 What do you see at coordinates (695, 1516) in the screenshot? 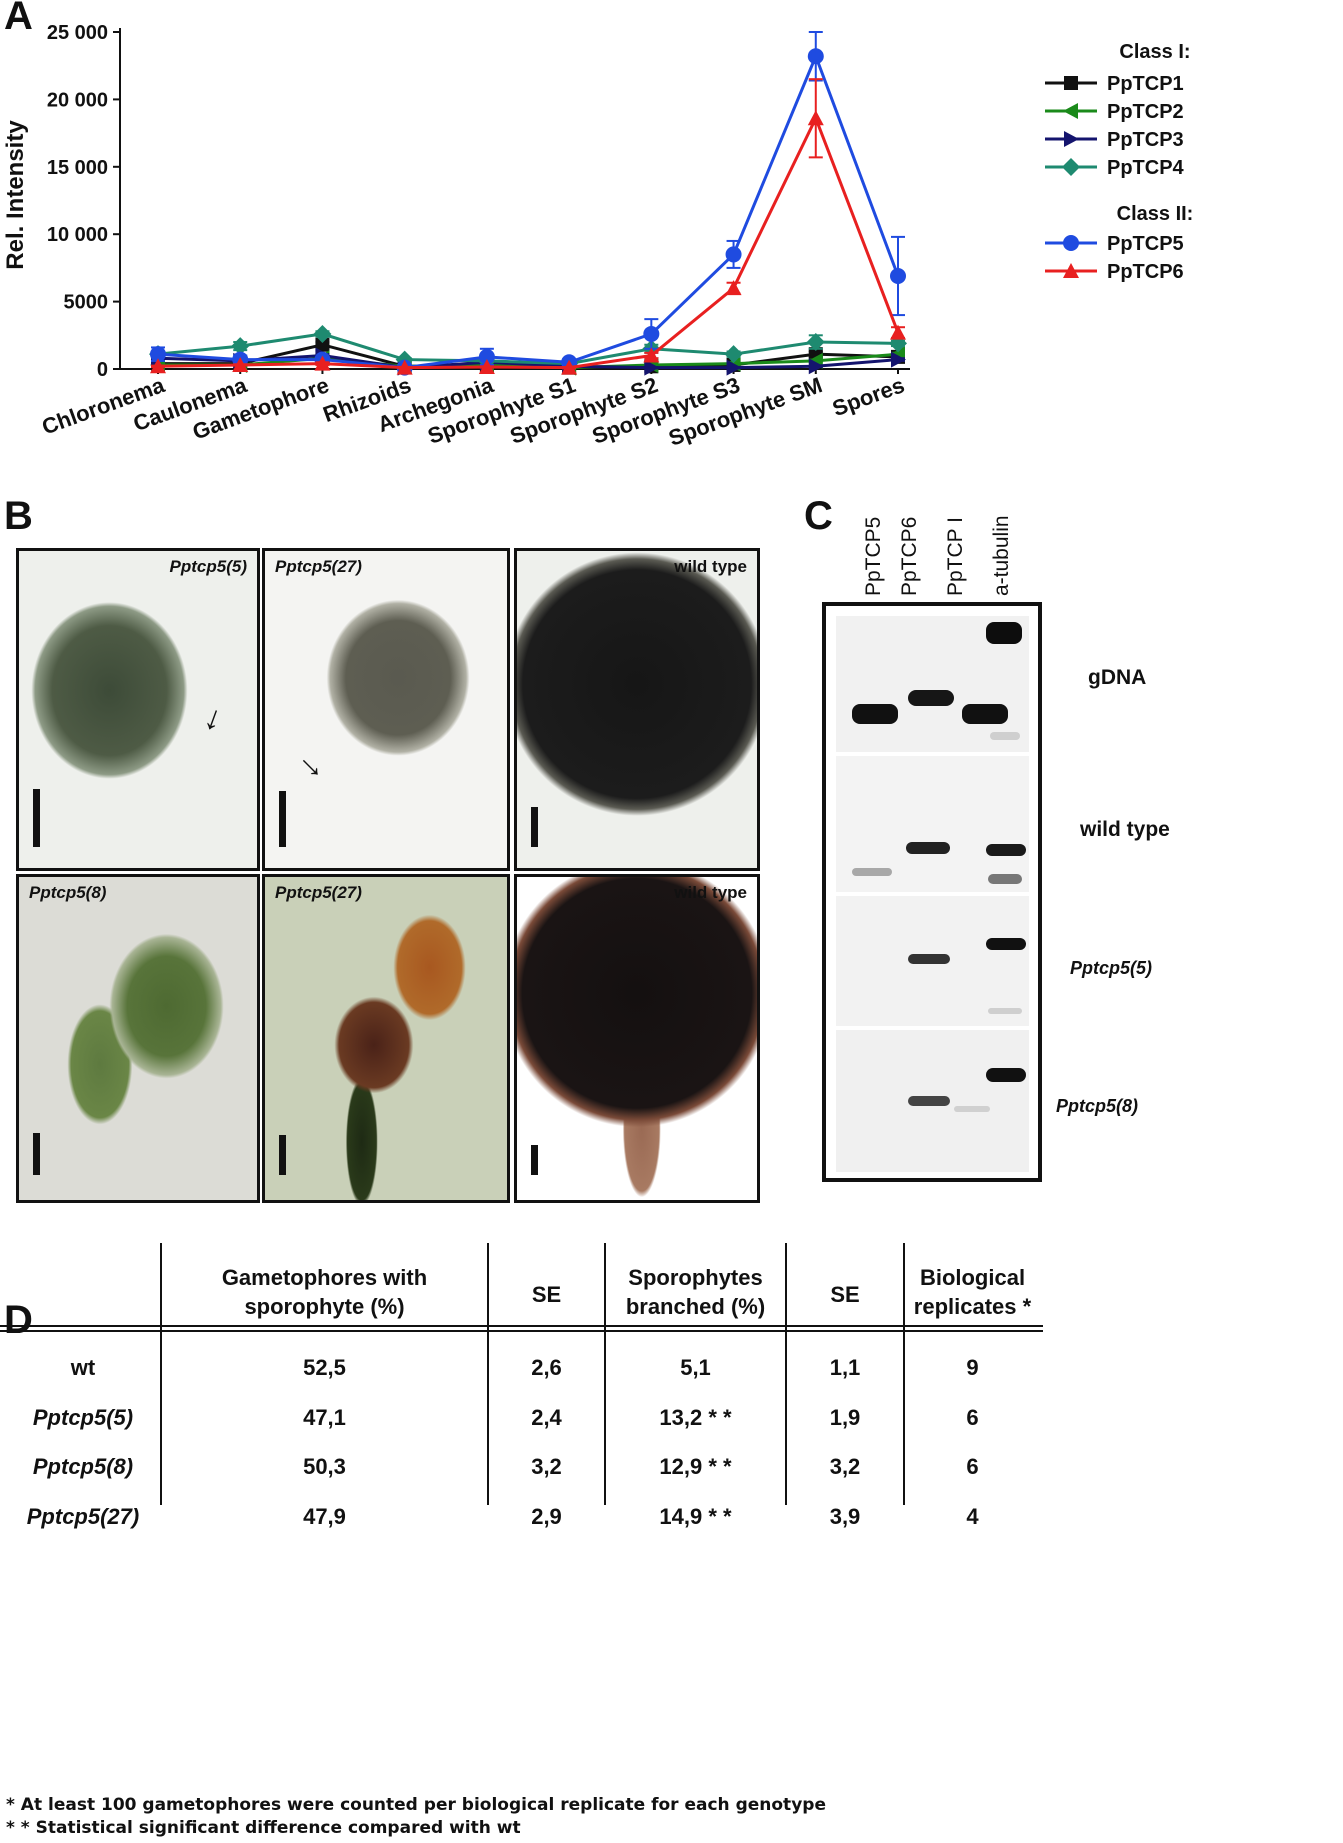
I see `table-cell: 14,9 * *` at bounding box center [695, 1516].